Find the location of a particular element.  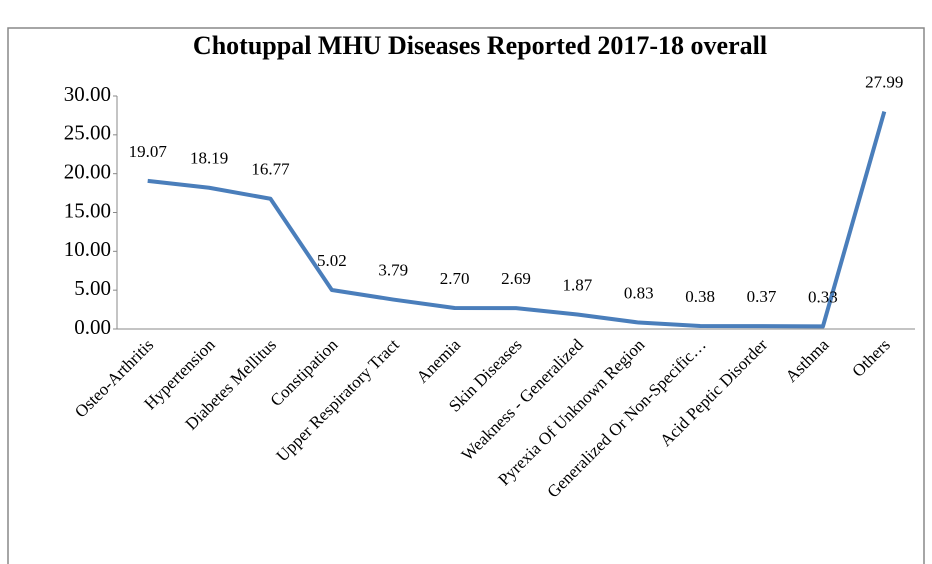

x-tick-label: Asthma is located at coordinates (807, 360).